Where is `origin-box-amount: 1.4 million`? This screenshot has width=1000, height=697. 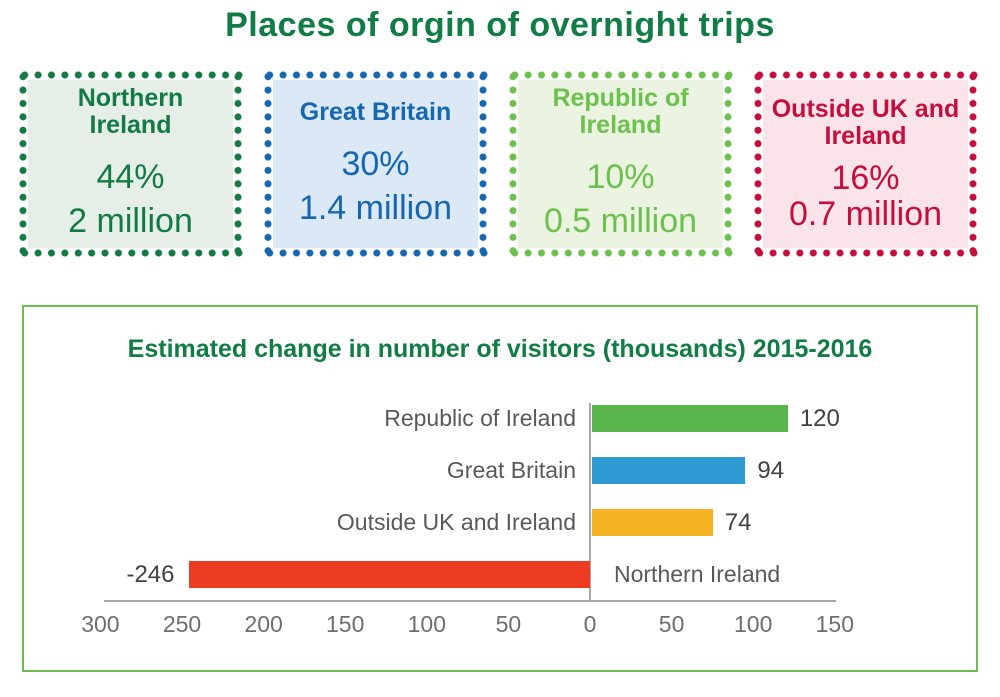 origin-box-amount: 1.4 million is located at coordinates (375, 207).